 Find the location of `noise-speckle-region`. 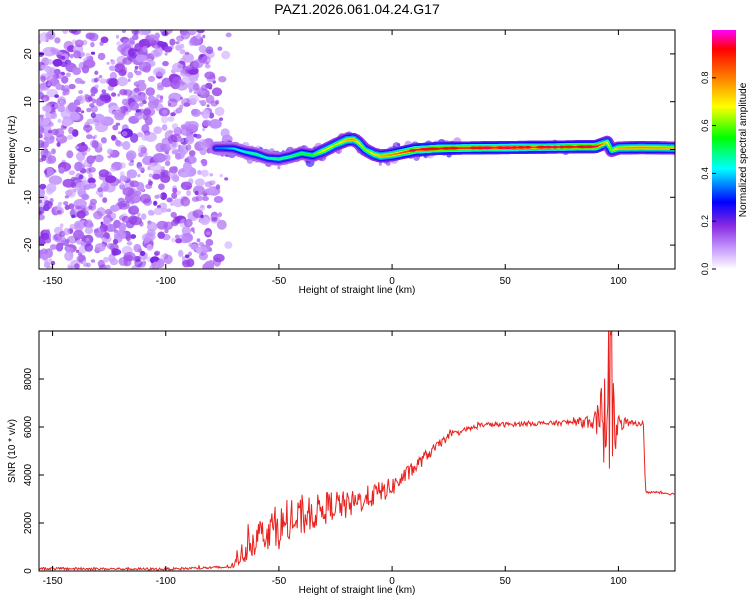

noise-speckle-region is located at coordinates (136, 149).